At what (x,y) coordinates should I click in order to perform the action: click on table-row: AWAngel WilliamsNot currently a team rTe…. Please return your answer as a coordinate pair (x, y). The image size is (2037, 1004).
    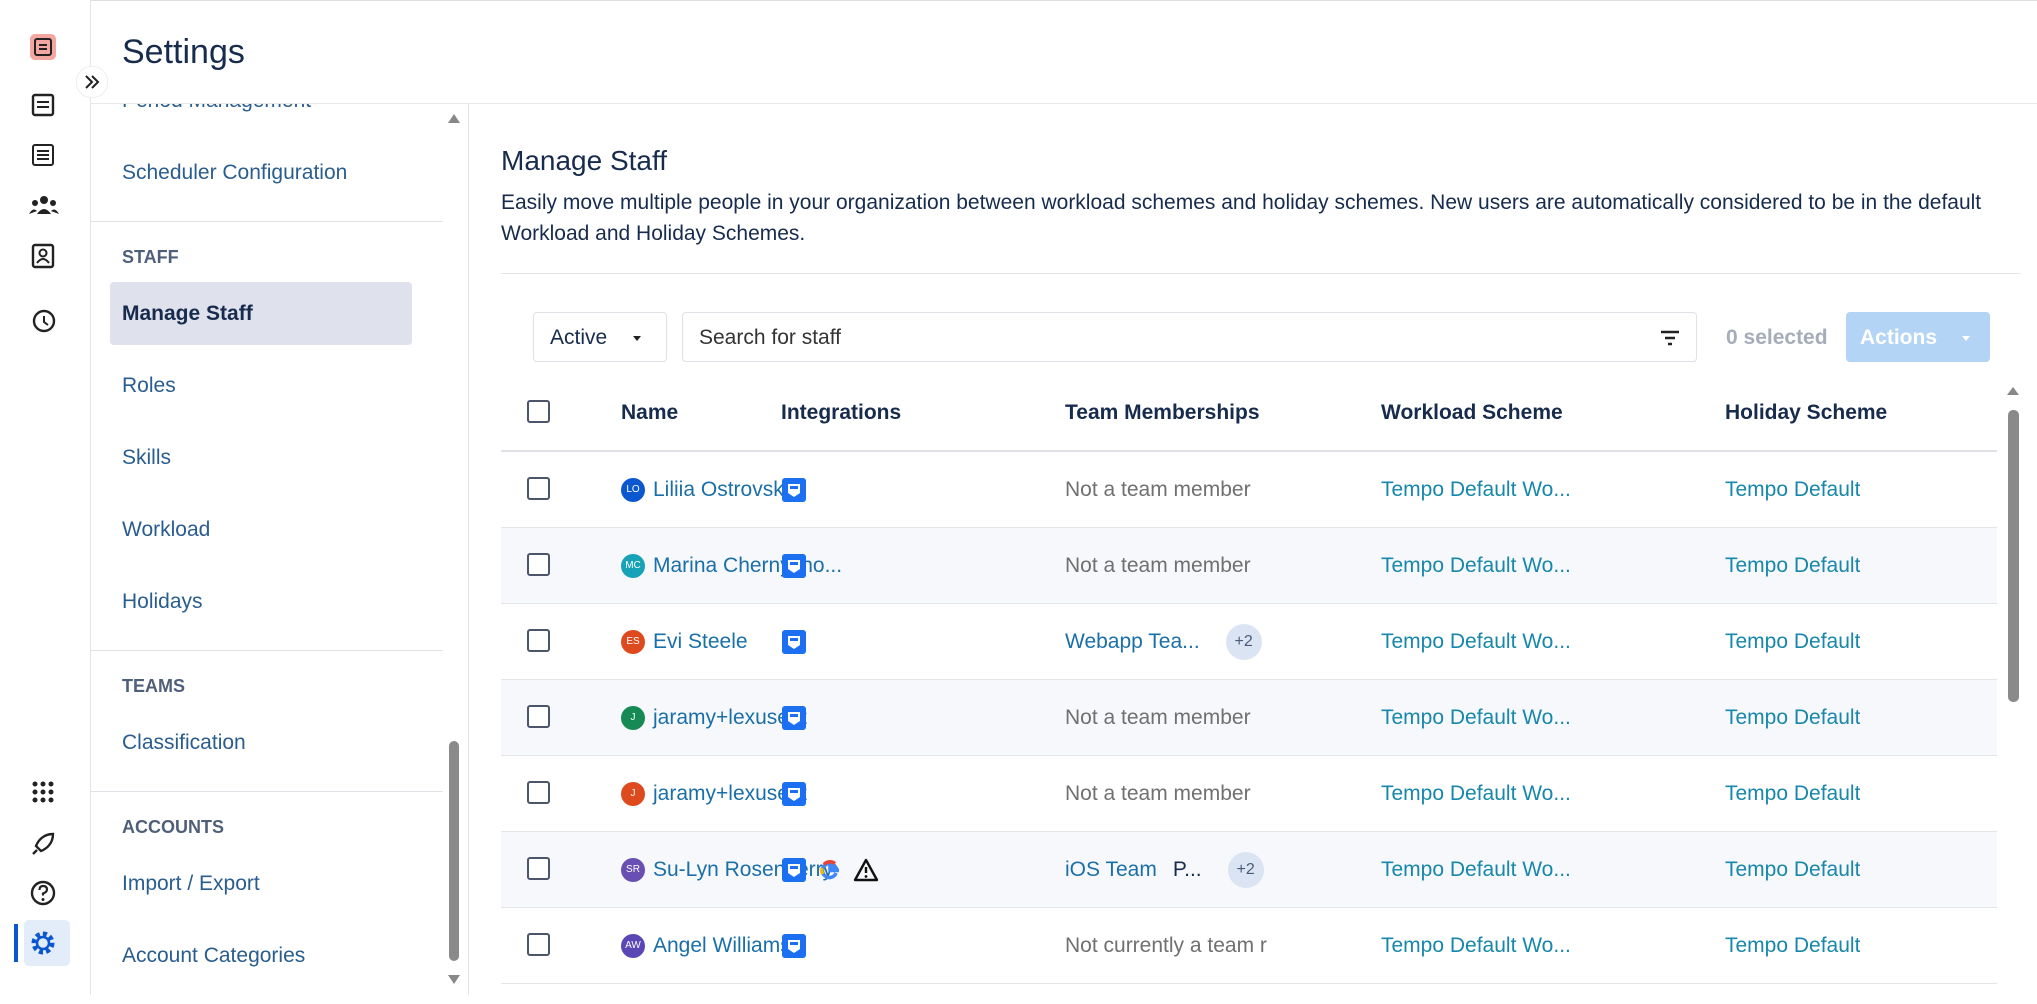
    Looking at the image, I should click on (1249, 946).